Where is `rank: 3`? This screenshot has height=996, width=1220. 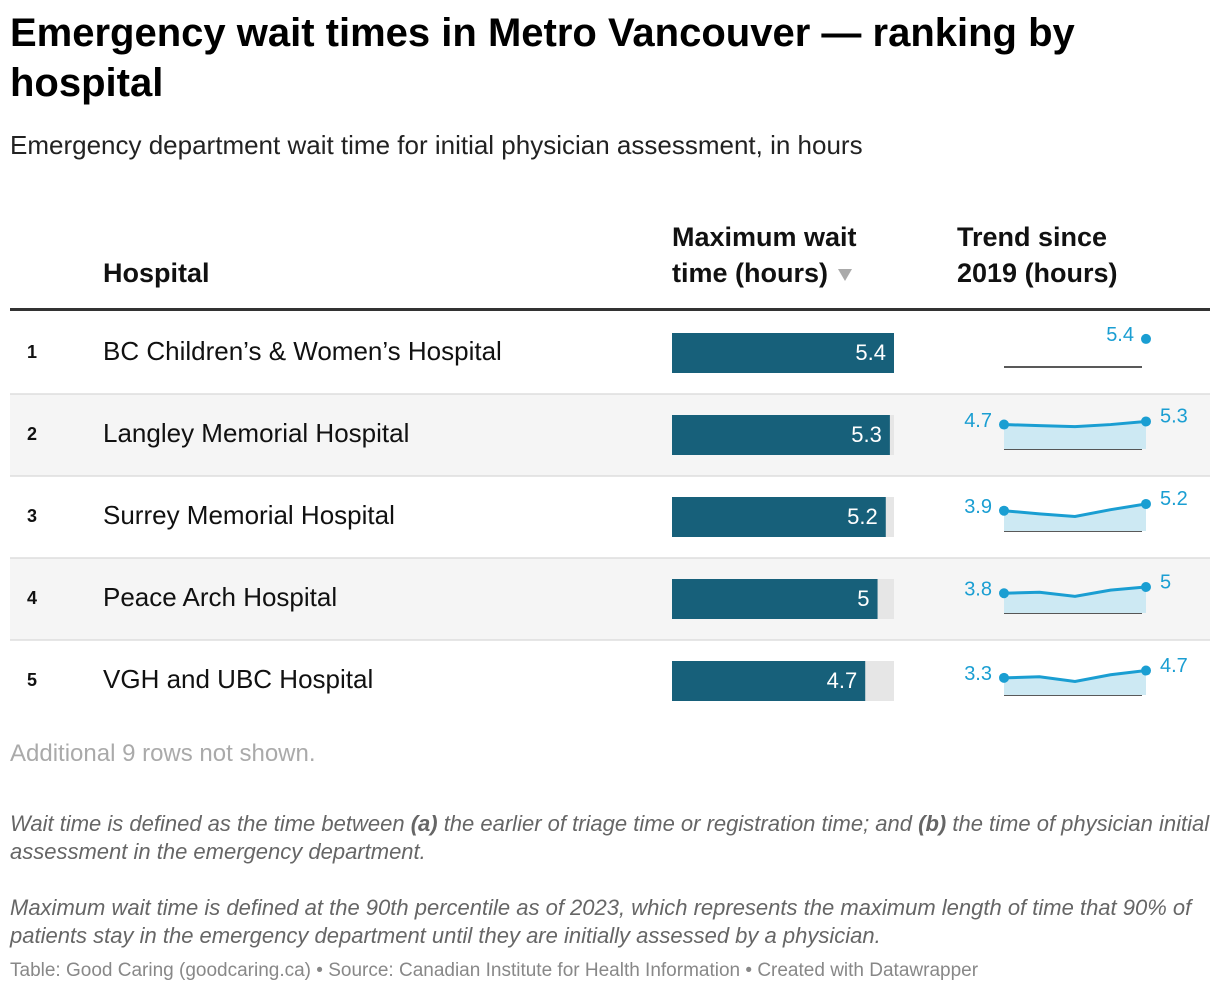
rank: 3 is located at coordinates (32, 516).